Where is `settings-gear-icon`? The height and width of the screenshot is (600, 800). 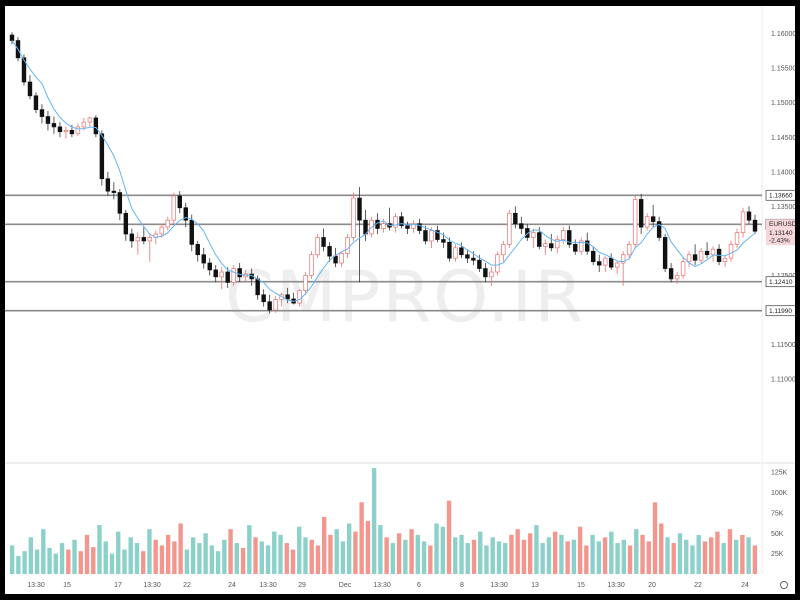 settings-gear-icon is located at coordinates (784, 585).